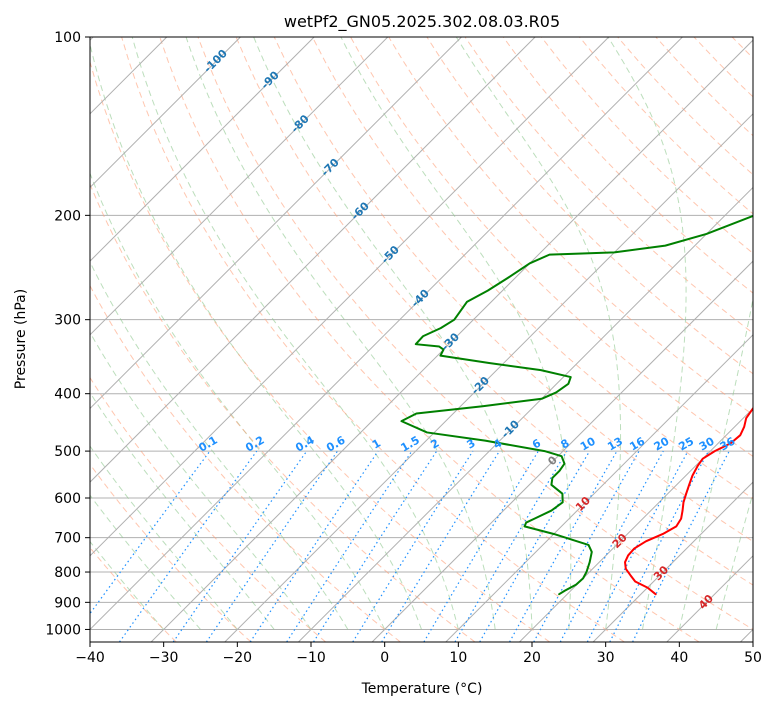  Describe the element at coordinates (67, 539) in the screenshot. I see `y-tick-label: 700` at that location.